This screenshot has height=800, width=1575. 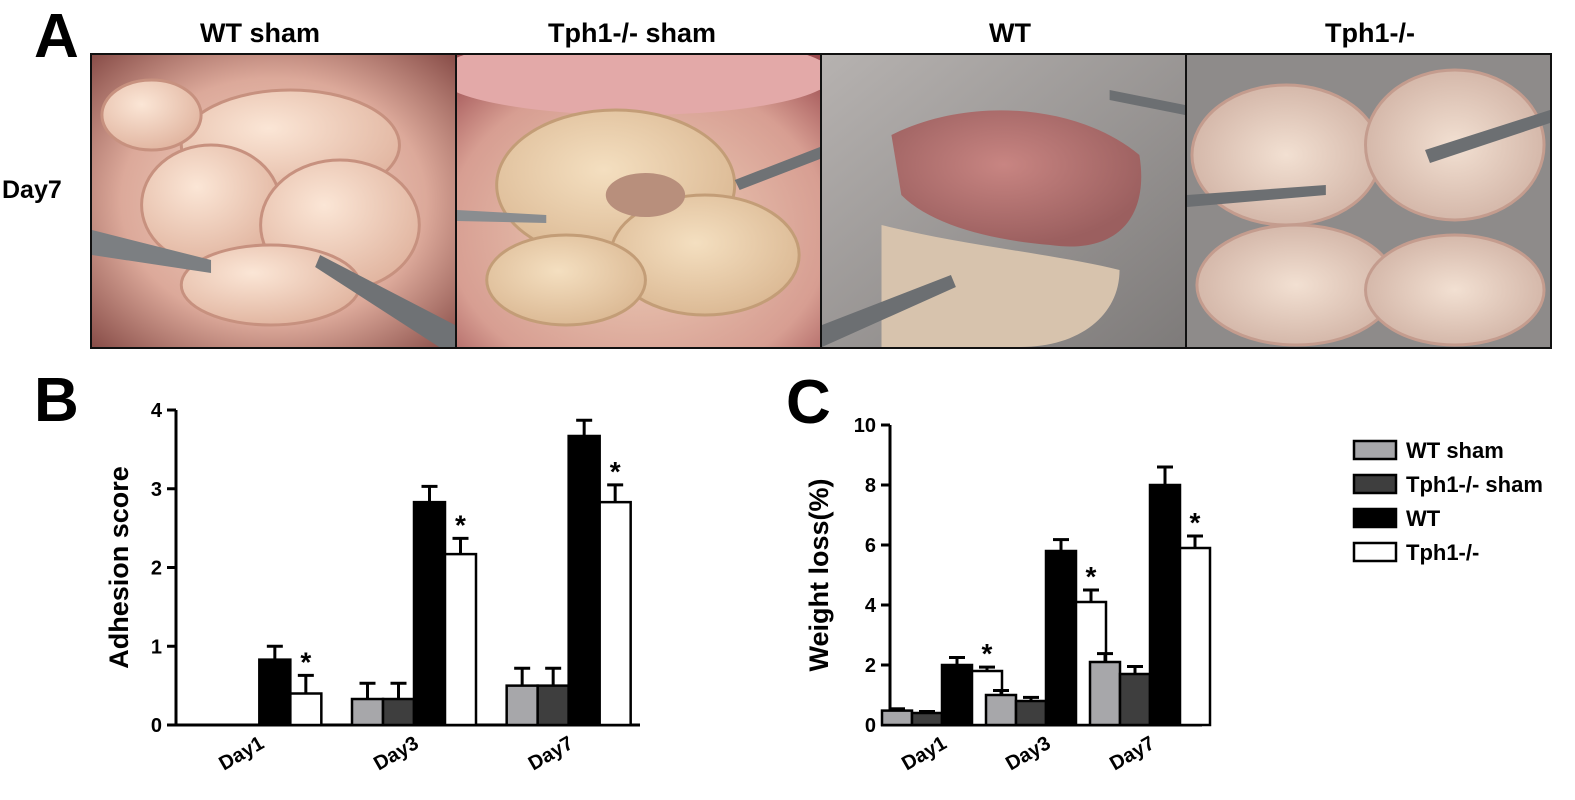 I want to click on legend-swatch-wt-sham, so click(x=1375, y=450).